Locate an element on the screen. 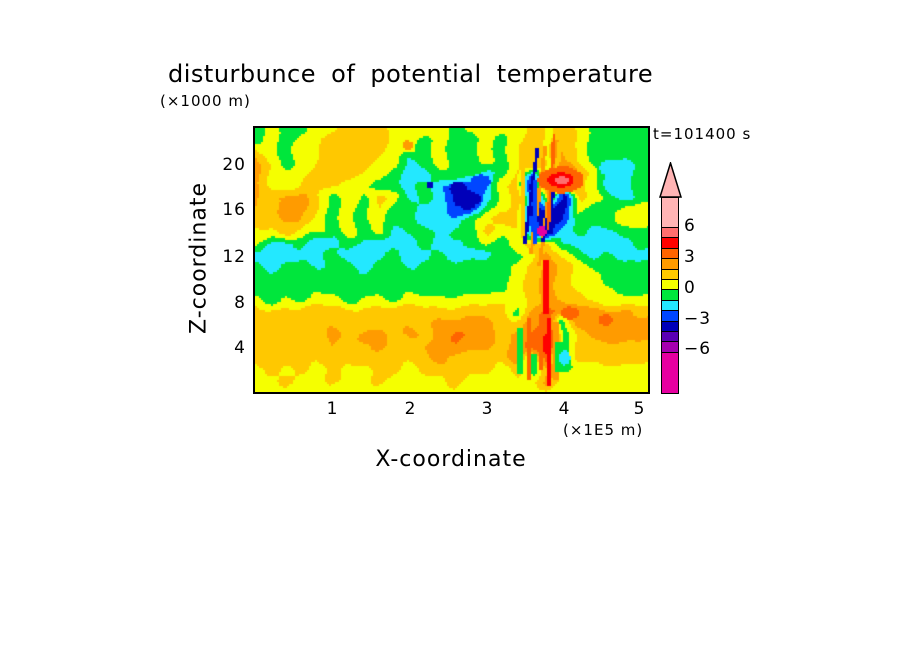 Image resolution: width=904 pixels, height=654 pixels. colorbar-arrow-icon is located at coordinates (670, 180).